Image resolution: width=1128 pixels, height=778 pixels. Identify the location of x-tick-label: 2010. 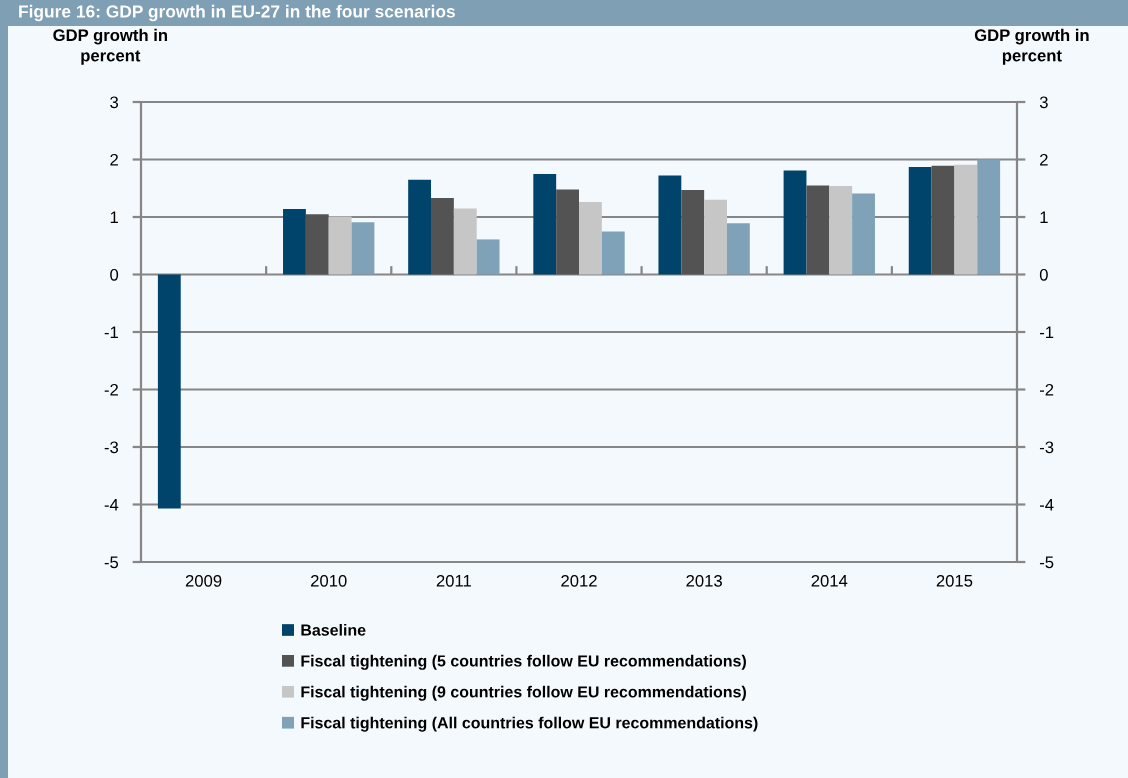
(329, 580).